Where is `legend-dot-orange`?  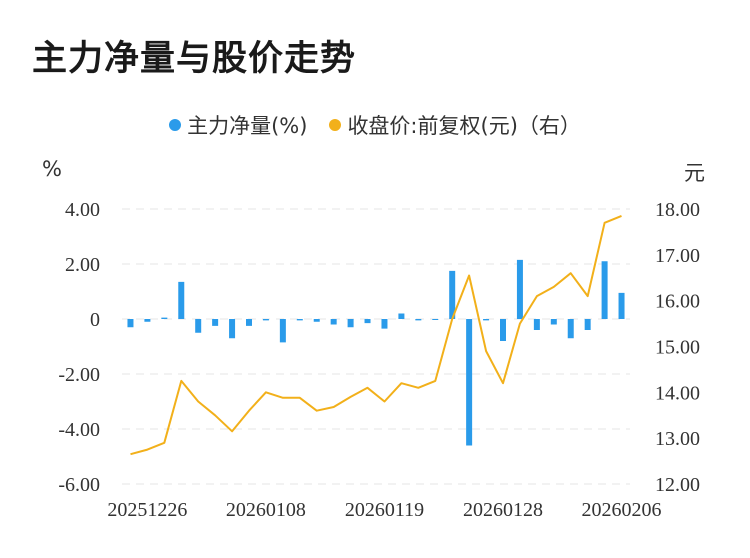
legend-dot-orange is located at coordinates (335, 125).